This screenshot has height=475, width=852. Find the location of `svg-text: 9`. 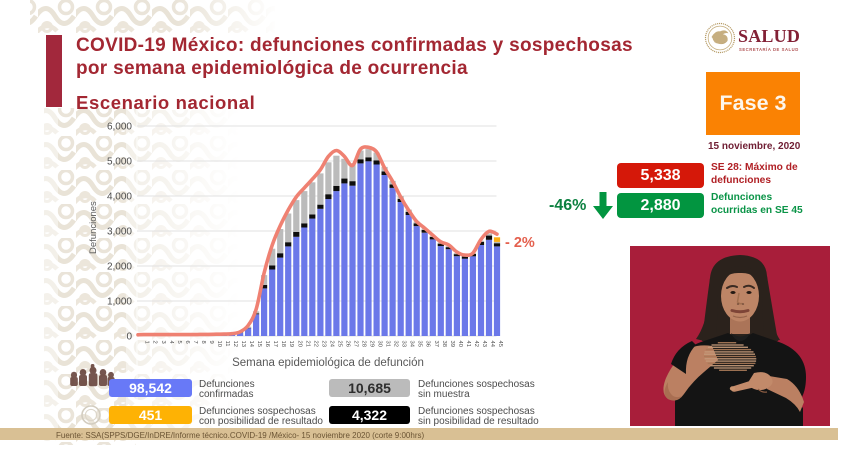

svg-text: 9 is located at coordinates (211, 342).